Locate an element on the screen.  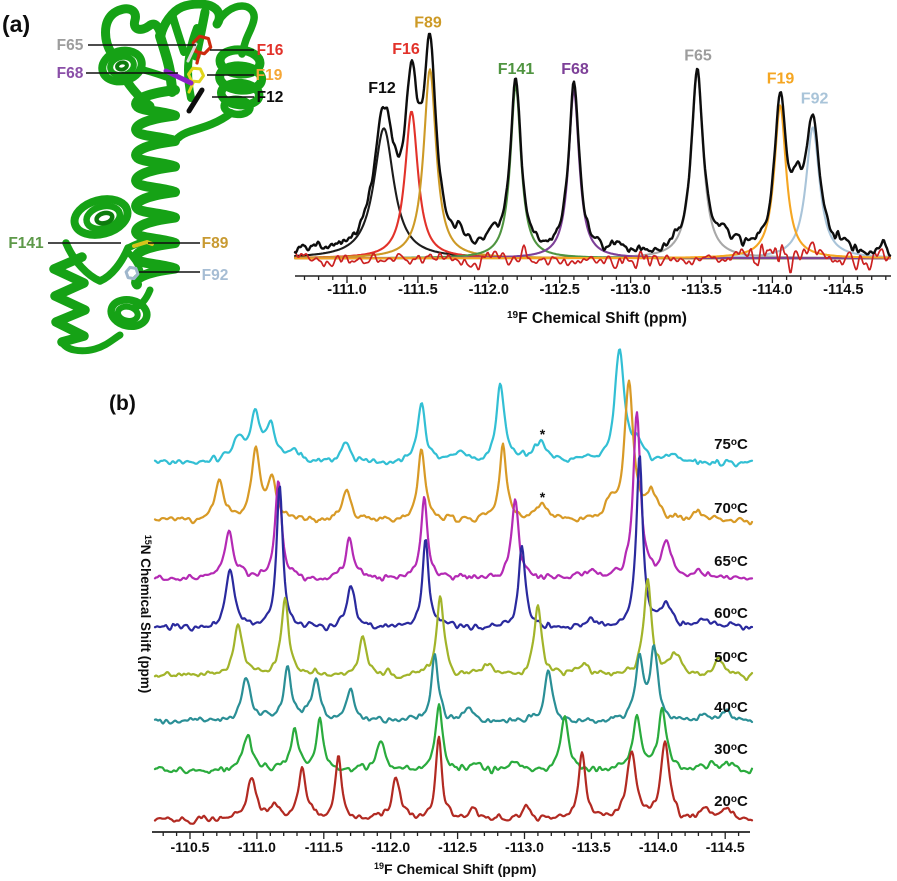
svg-text: 75oC is located at coordinates (731, 444).